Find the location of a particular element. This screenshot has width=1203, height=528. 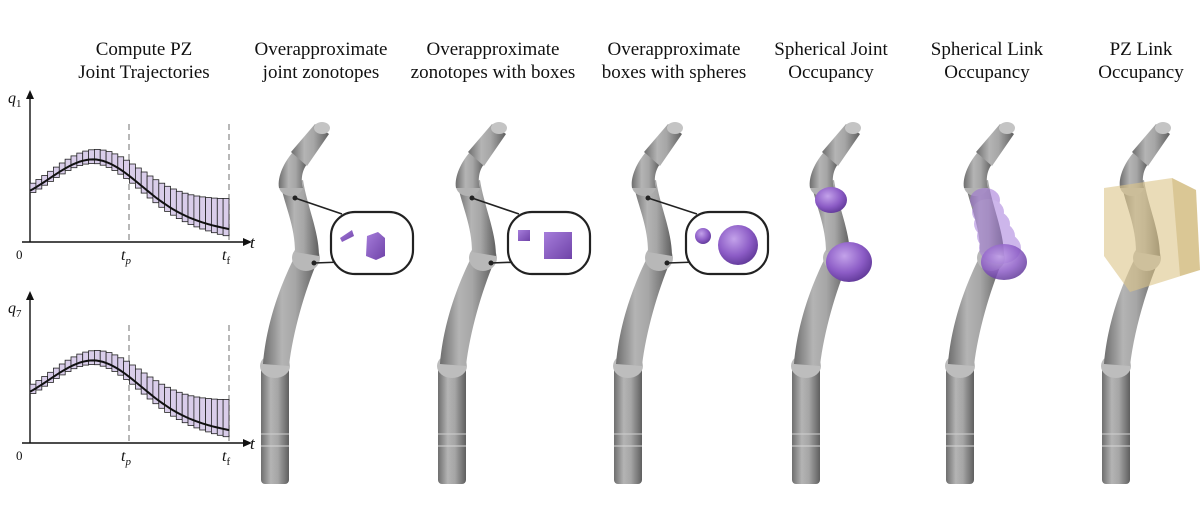

heading-compute-pz: Compute PZ Joint Trajectories is located at coordinates (144, 61).